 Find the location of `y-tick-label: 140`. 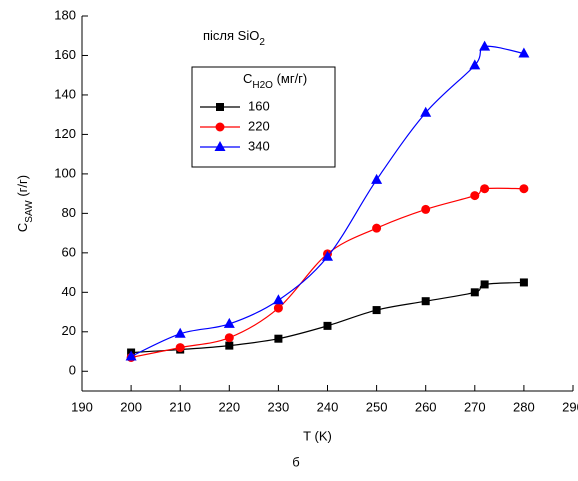

y-tick-label: 140 is located at coordinates (65, 93).